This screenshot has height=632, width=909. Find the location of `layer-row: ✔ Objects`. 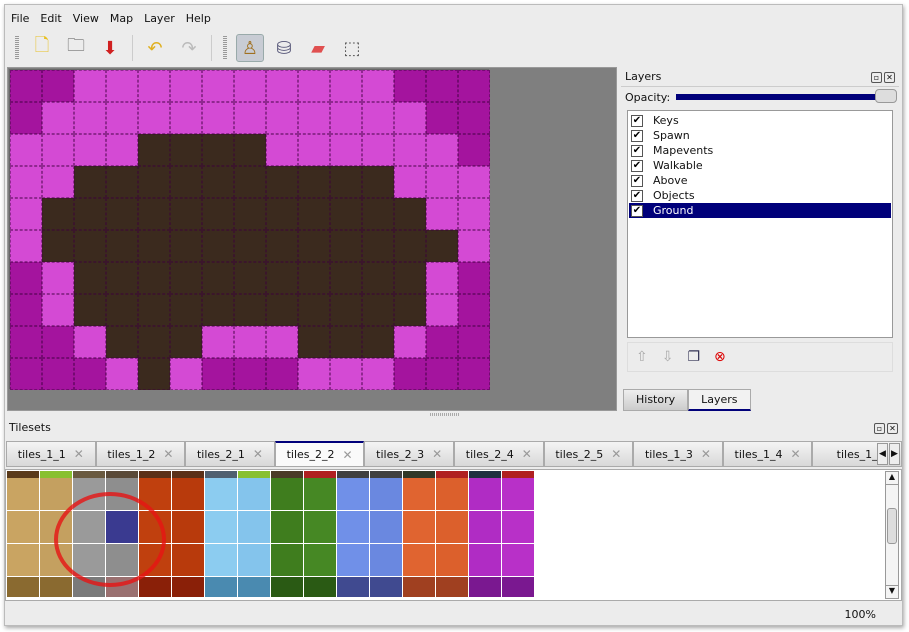

layer-row: ✔ Objects is located at coordinates (760, 195).